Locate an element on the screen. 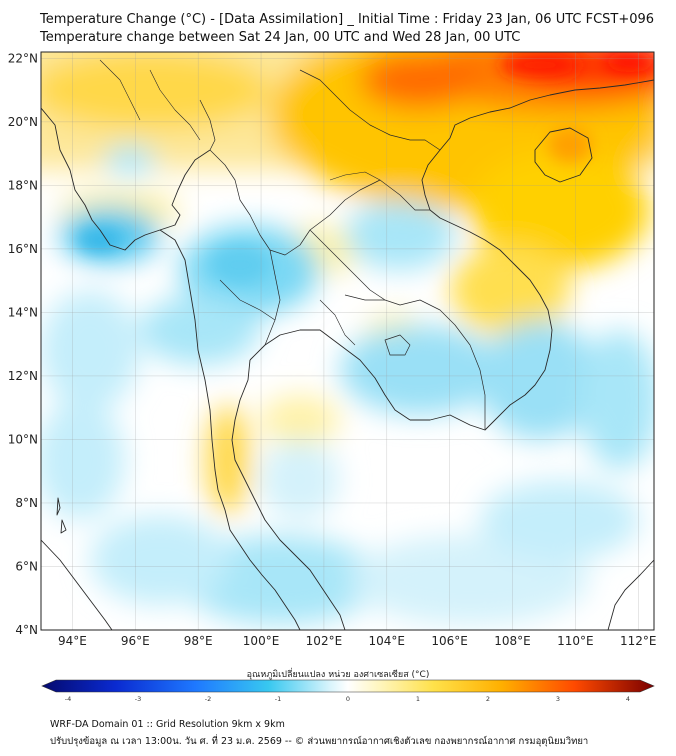  lat-label: 22°N is located at coordinates (23, 58).